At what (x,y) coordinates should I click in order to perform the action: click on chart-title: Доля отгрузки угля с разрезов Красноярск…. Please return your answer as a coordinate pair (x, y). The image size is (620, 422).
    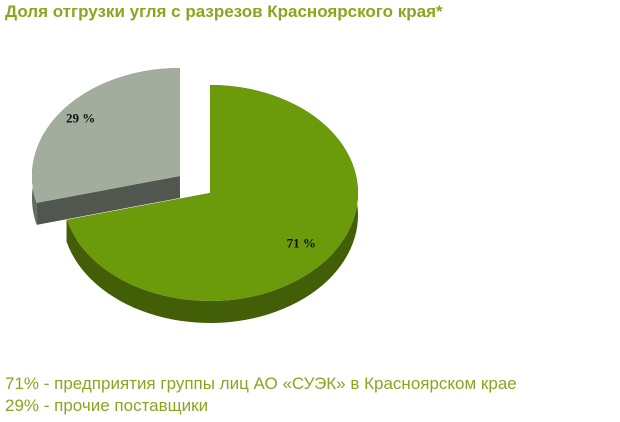
    Looking at the image, I should click on (224, 11).